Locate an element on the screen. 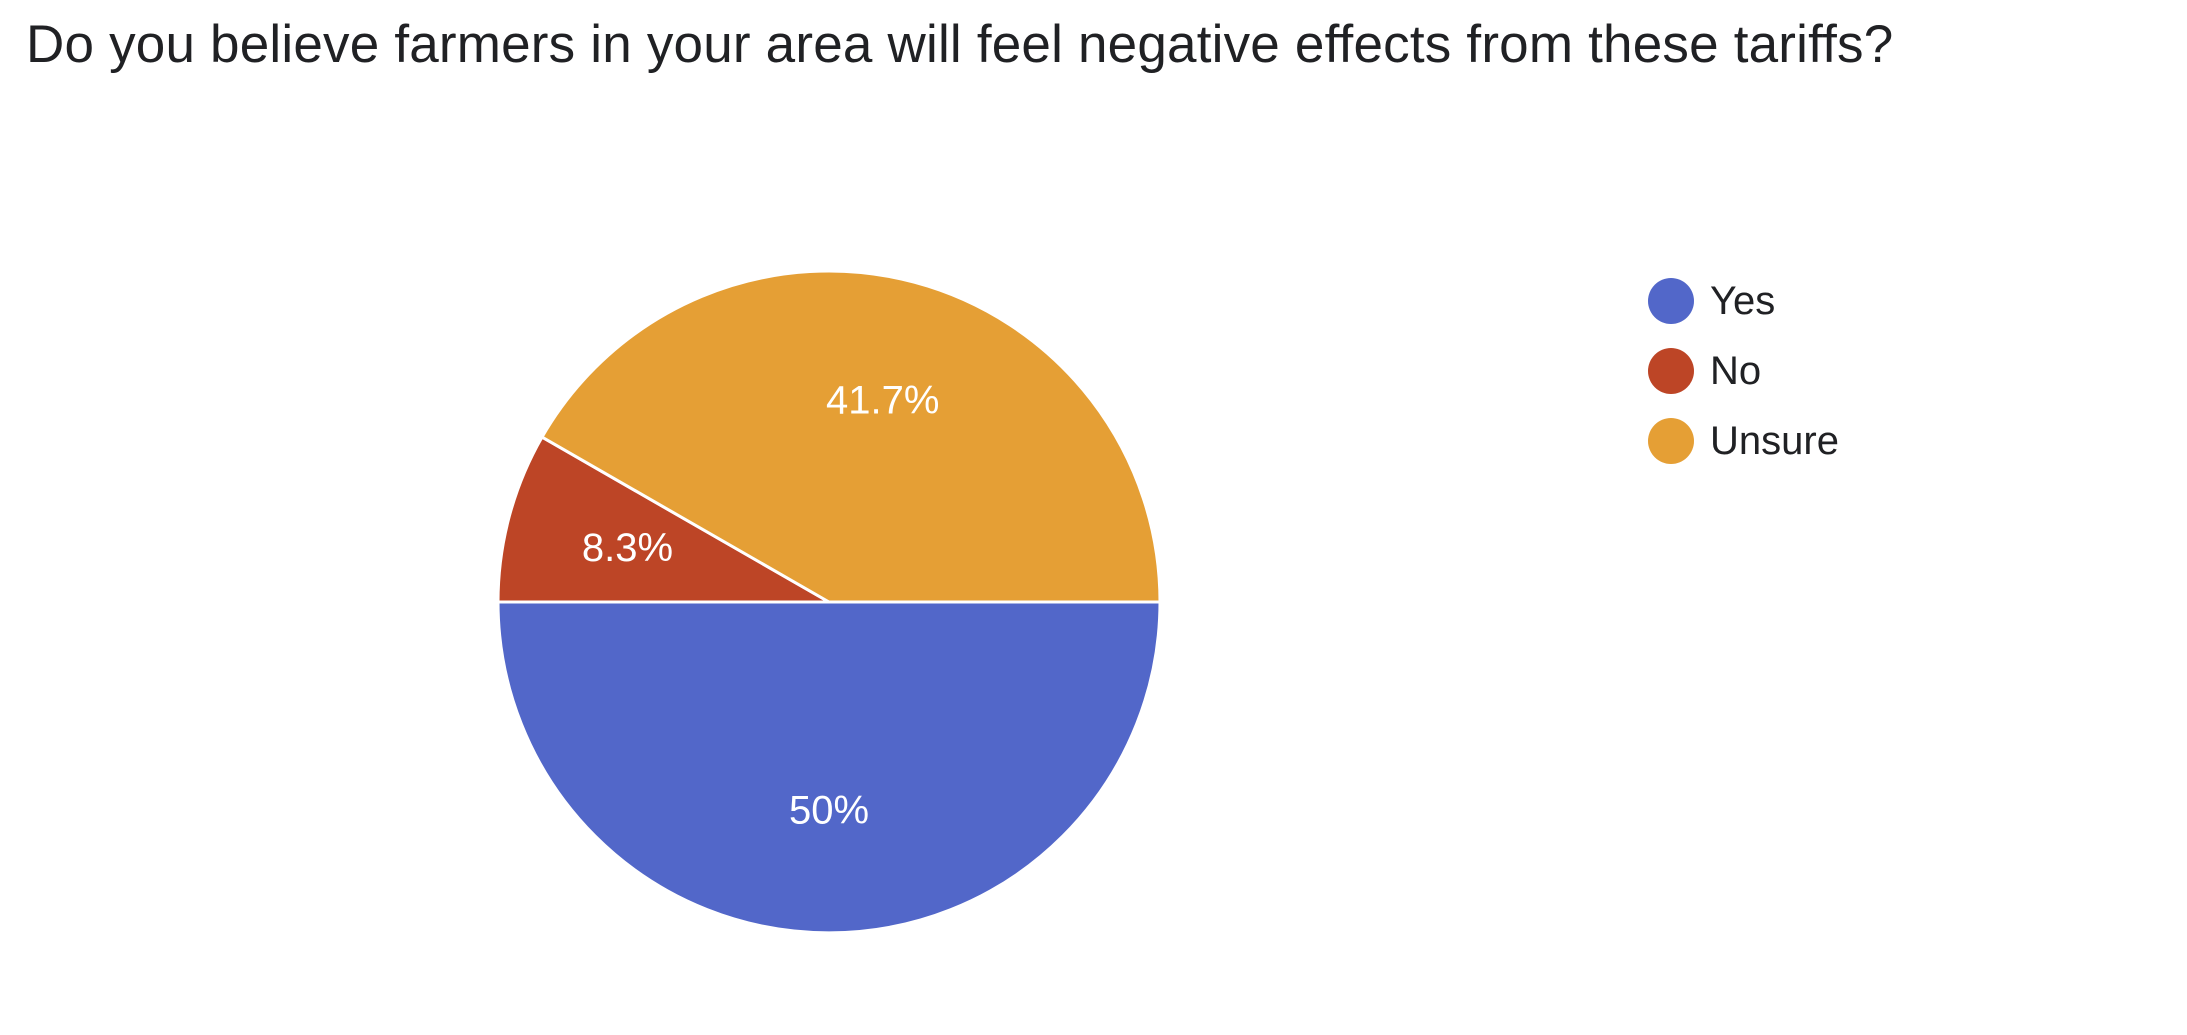  legend-label-yes: Yes is located at coordinates (1743, 300).